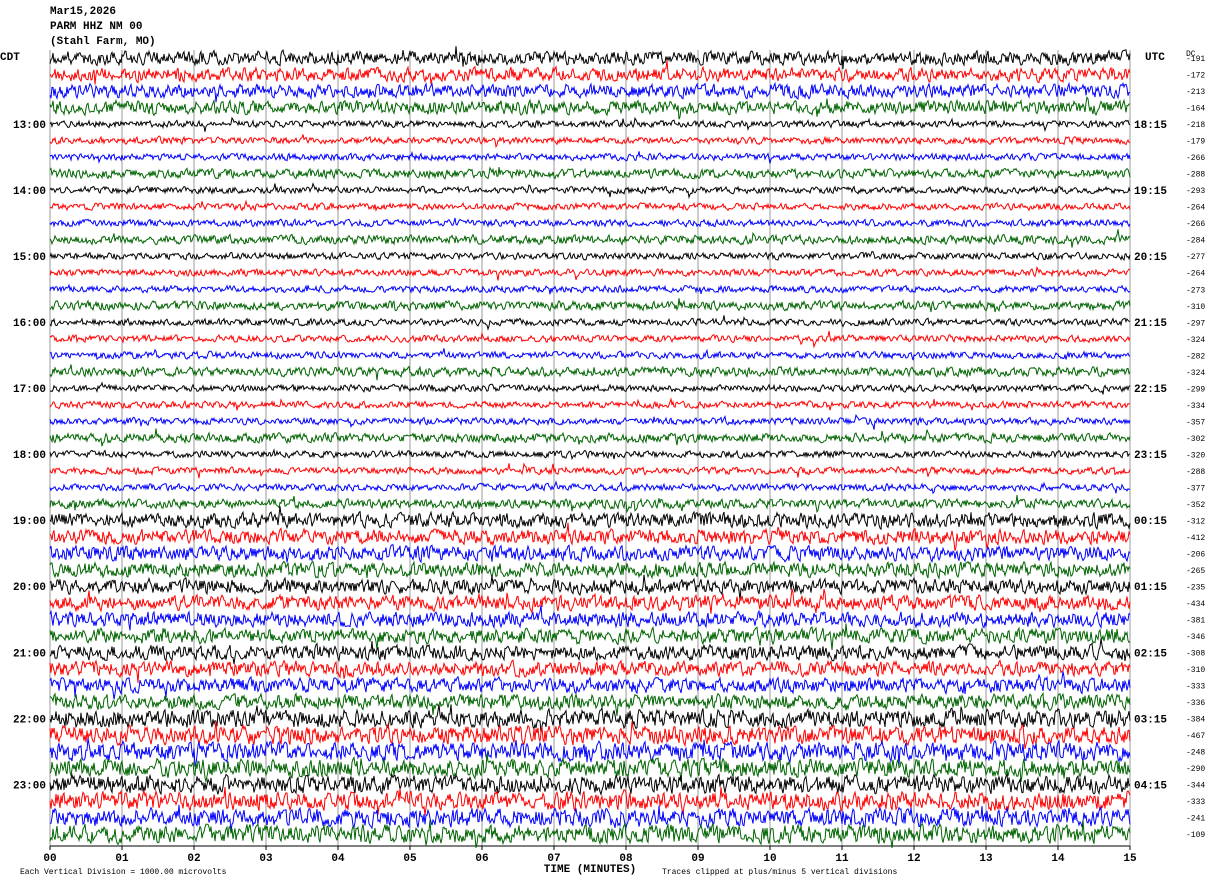 This screenshot has height=886, width=1210. Describe the element at coordinates (1195, 521) in the screenshot. I see `dc-offset: -312` at that location.